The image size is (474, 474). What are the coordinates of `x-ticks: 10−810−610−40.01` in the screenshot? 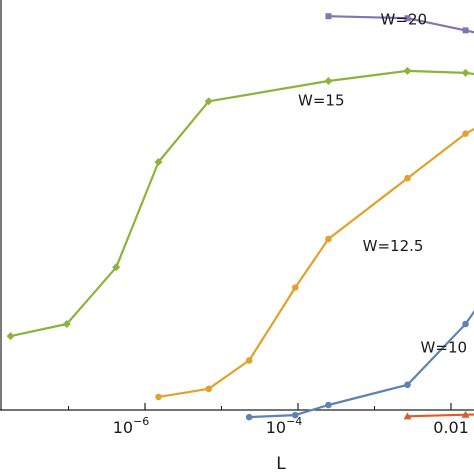 It's located at (268, 420).